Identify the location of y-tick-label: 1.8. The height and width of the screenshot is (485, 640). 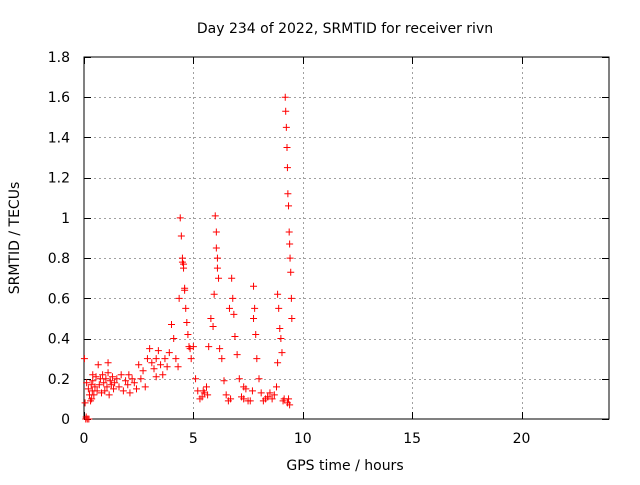
(59, 58).